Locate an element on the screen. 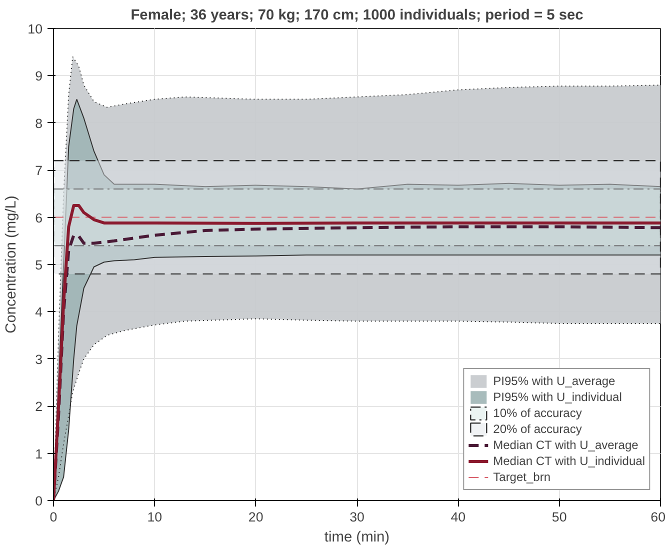 The height and width of the screenshot is (550, 668). legend-label: PI95% with U_individual is located at coordinates (557, 397).